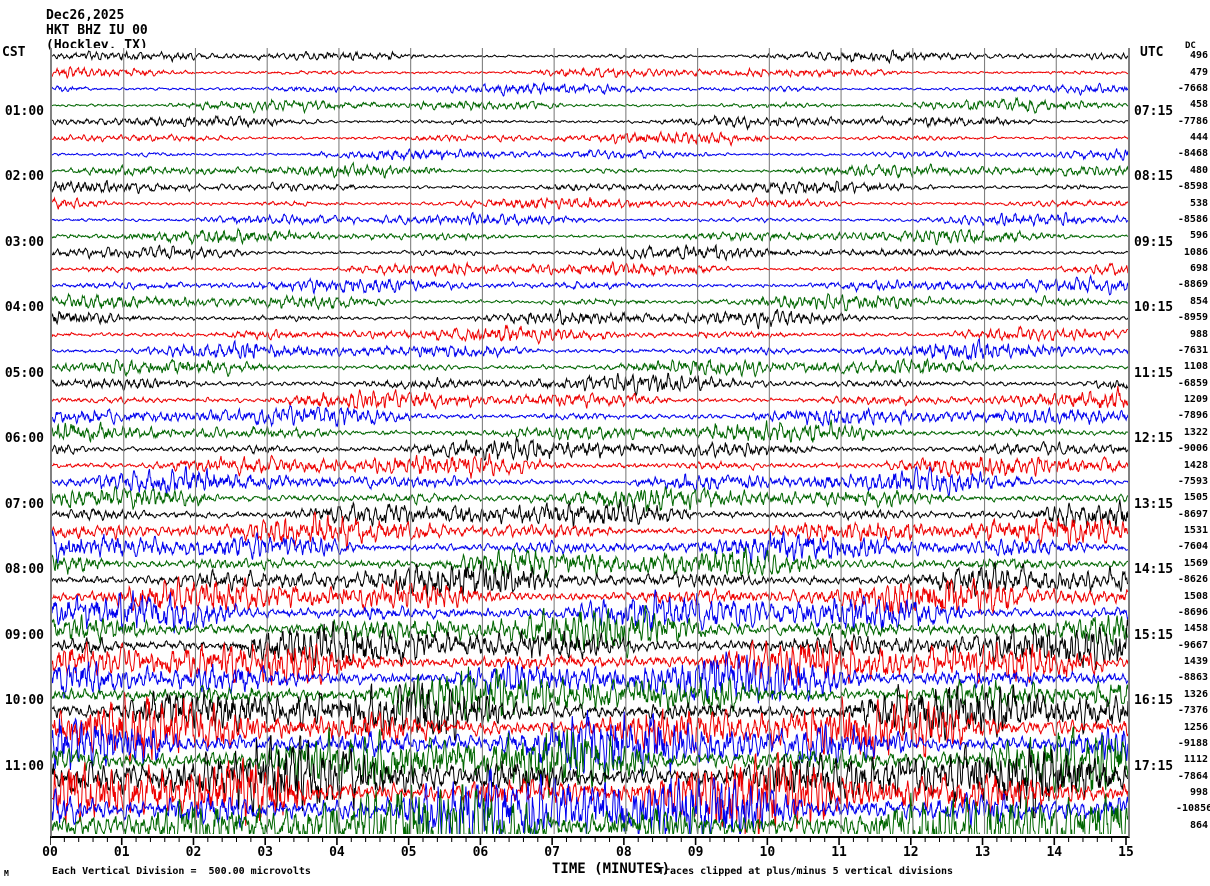 This screenshot has height=886, width=1210. I want to click on dc-value: 1531, so click(1195, 531).